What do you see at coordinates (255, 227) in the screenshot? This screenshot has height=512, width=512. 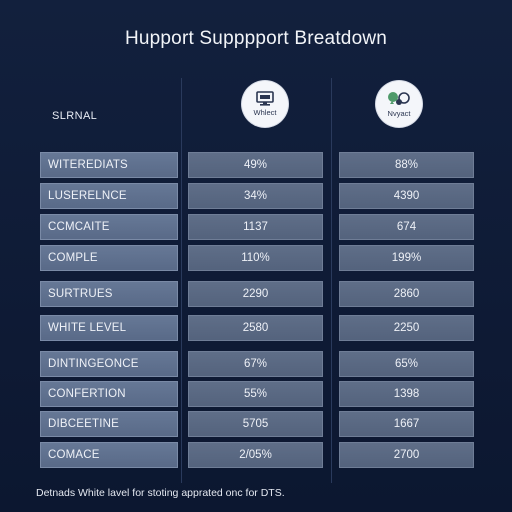 I see `row-value-col1: 1137` at bounding box center [255, 227].